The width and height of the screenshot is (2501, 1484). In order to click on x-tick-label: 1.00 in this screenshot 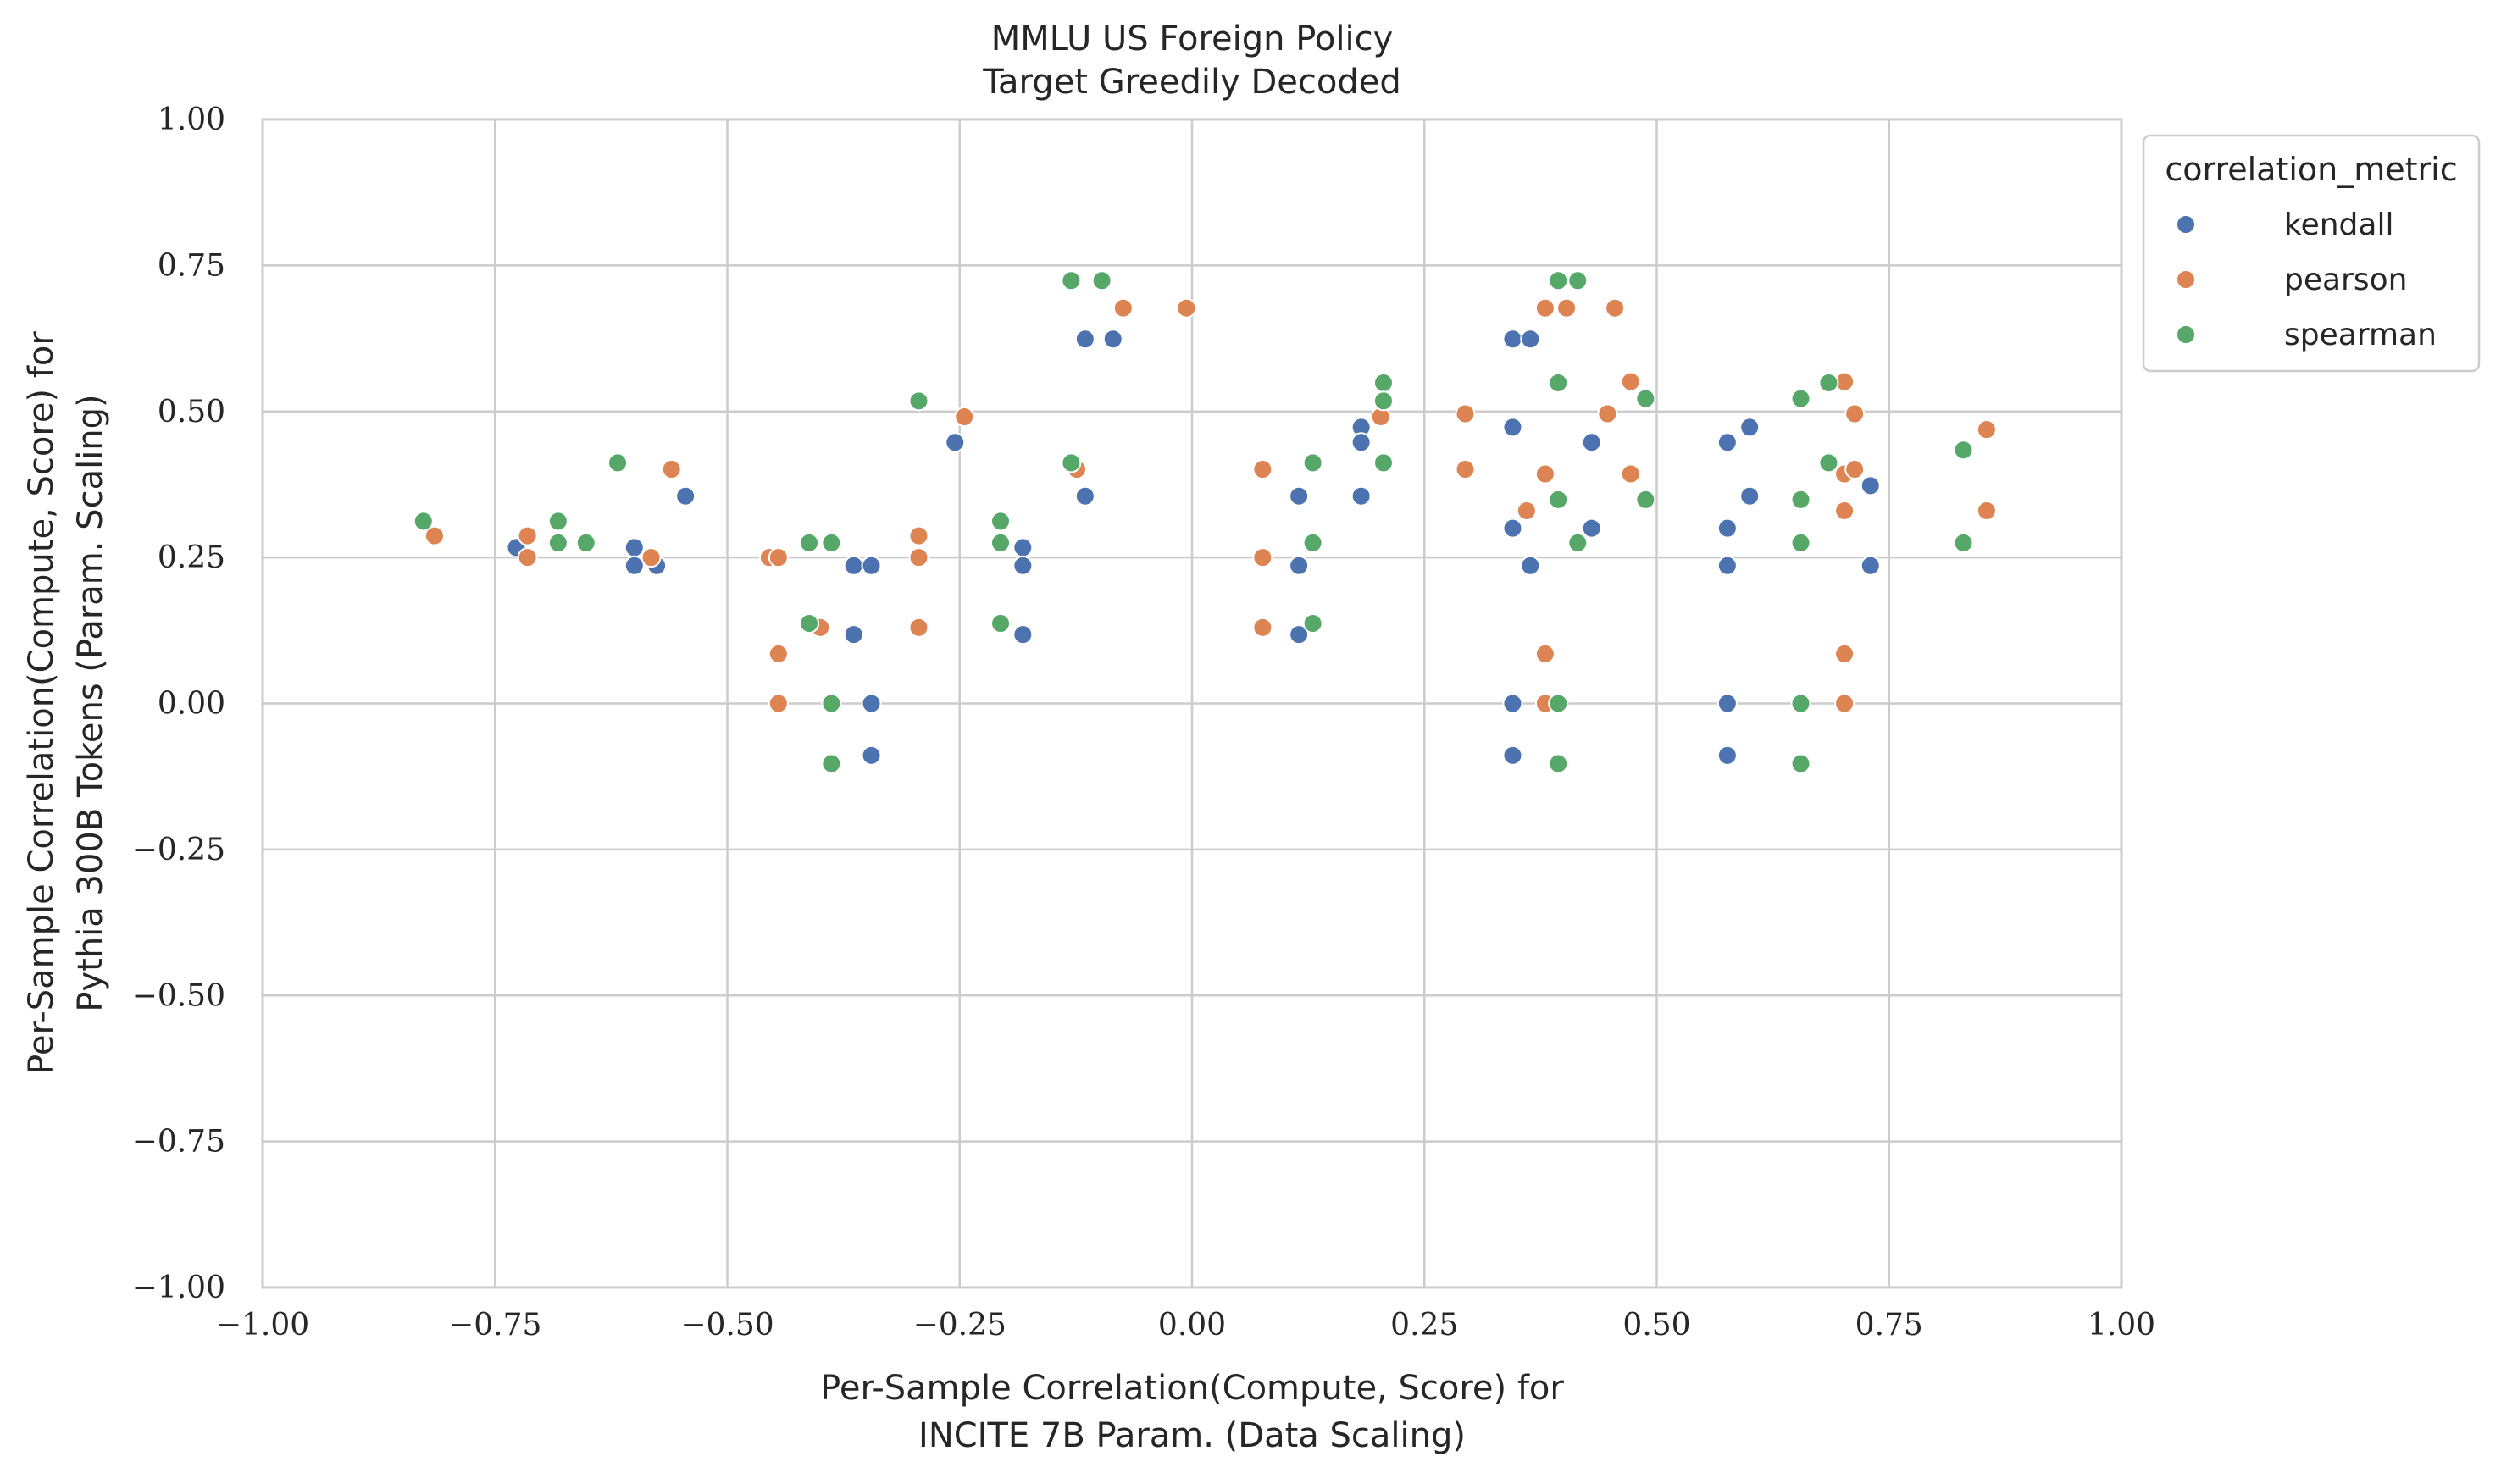, I will do `click(2121, 1325)`.